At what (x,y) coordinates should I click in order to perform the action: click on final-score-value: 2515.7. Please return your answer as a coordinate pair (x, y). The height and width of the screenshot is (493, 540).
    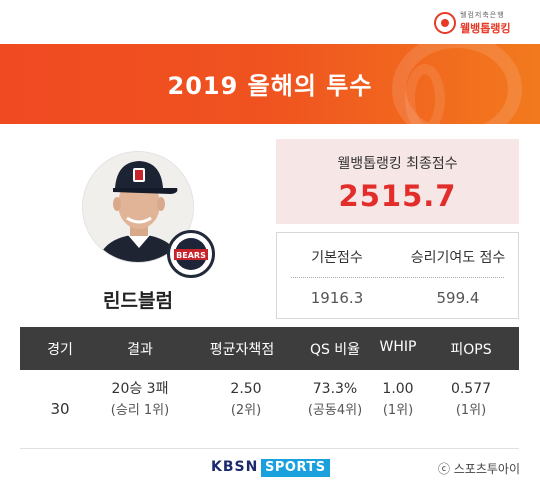
    Looking at the image, I should click on (397, 196).